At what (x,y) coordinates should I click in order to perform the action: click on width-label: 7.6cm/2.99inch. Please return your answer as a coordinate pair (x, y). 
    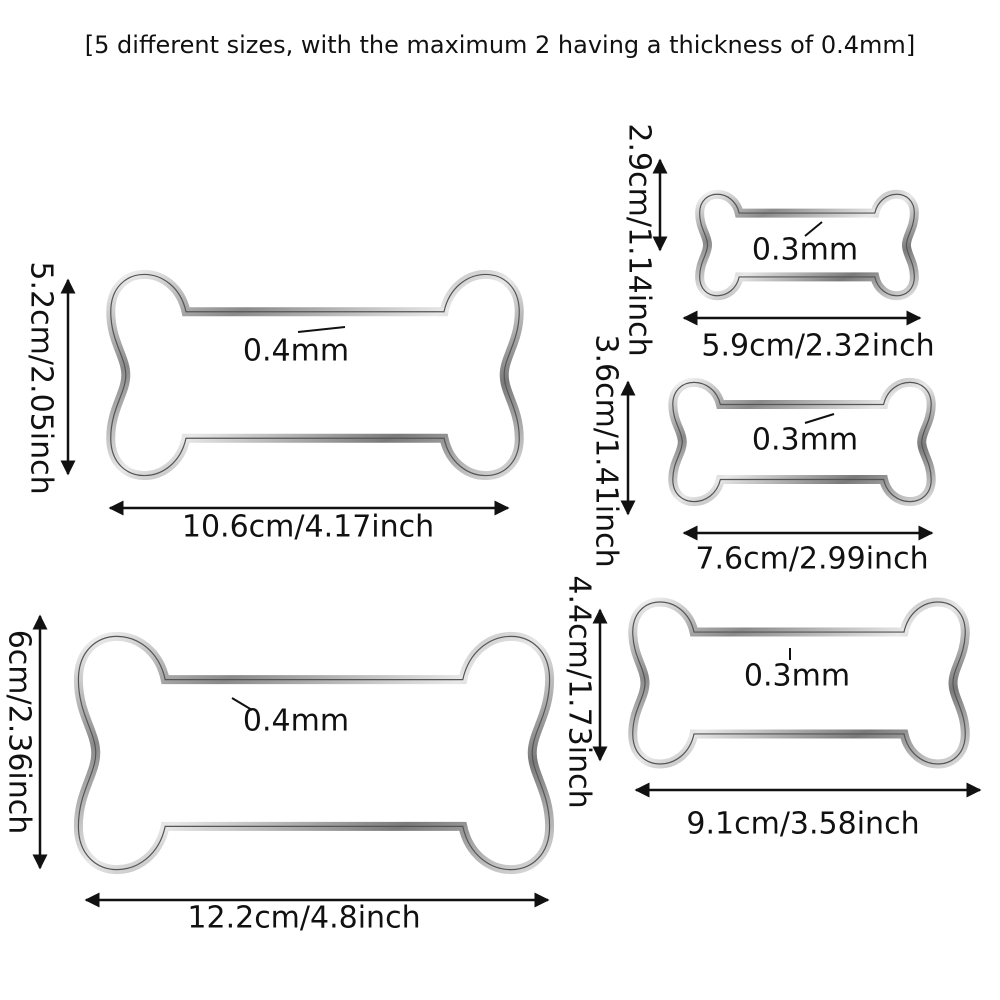
    Looking at the image, I should click on (811, 559).